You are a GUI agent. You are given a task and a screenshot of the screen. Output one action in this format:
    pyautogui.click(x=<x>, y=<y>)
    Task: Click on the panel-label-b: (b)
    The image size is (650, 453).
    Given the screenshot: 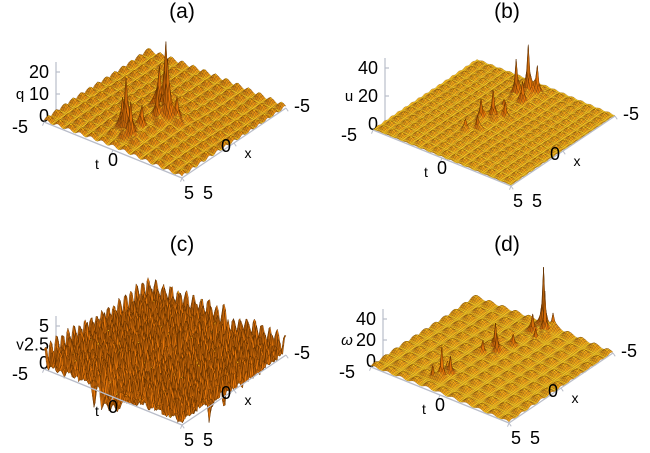 What is the action you would take?
    pyautogui.click(x=507, y=11)
    